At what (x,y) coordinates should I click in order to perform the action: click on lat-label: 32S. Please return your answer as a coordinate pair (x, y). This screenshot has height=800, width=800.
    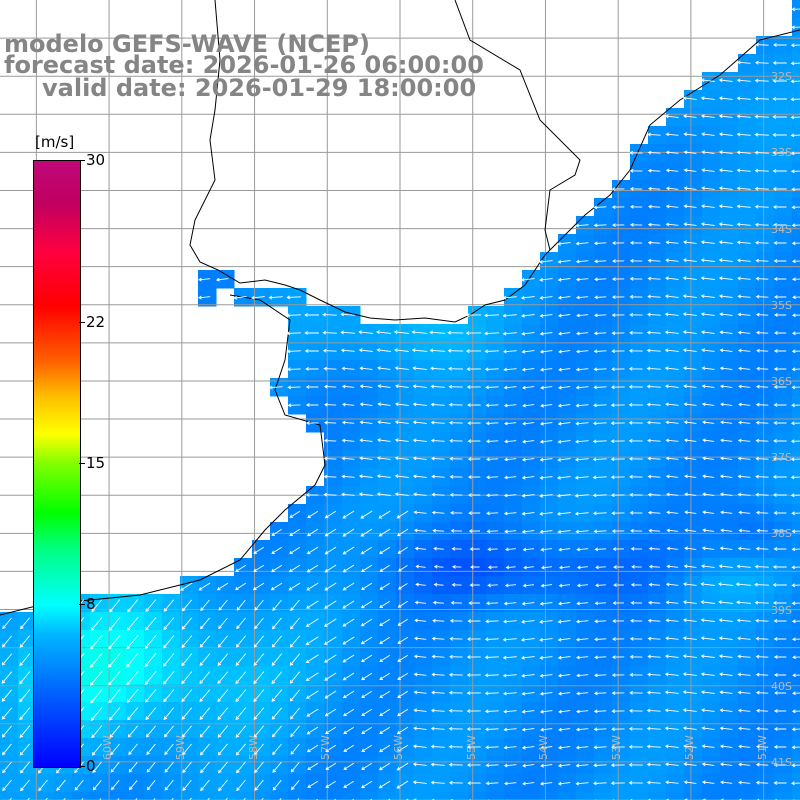
    Looking at the image, I should click on (781, 77).